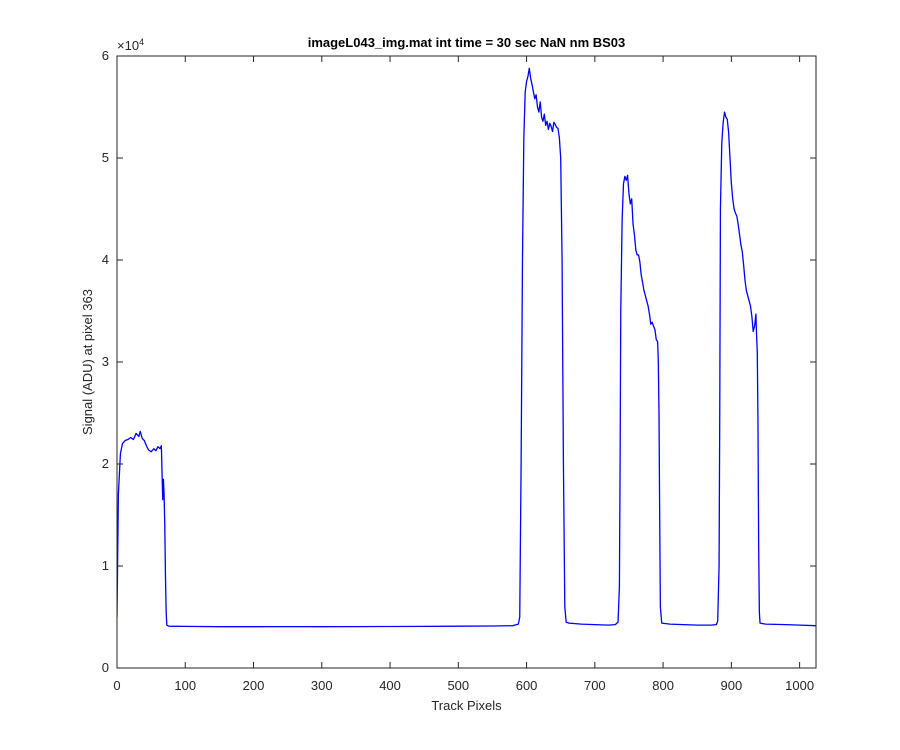 Image resolution: width=900 pixels, height=750 pixels. Describe the element at coordinates (458, 685) in the screenshot. I see `x-tick-label: 500` at that location.